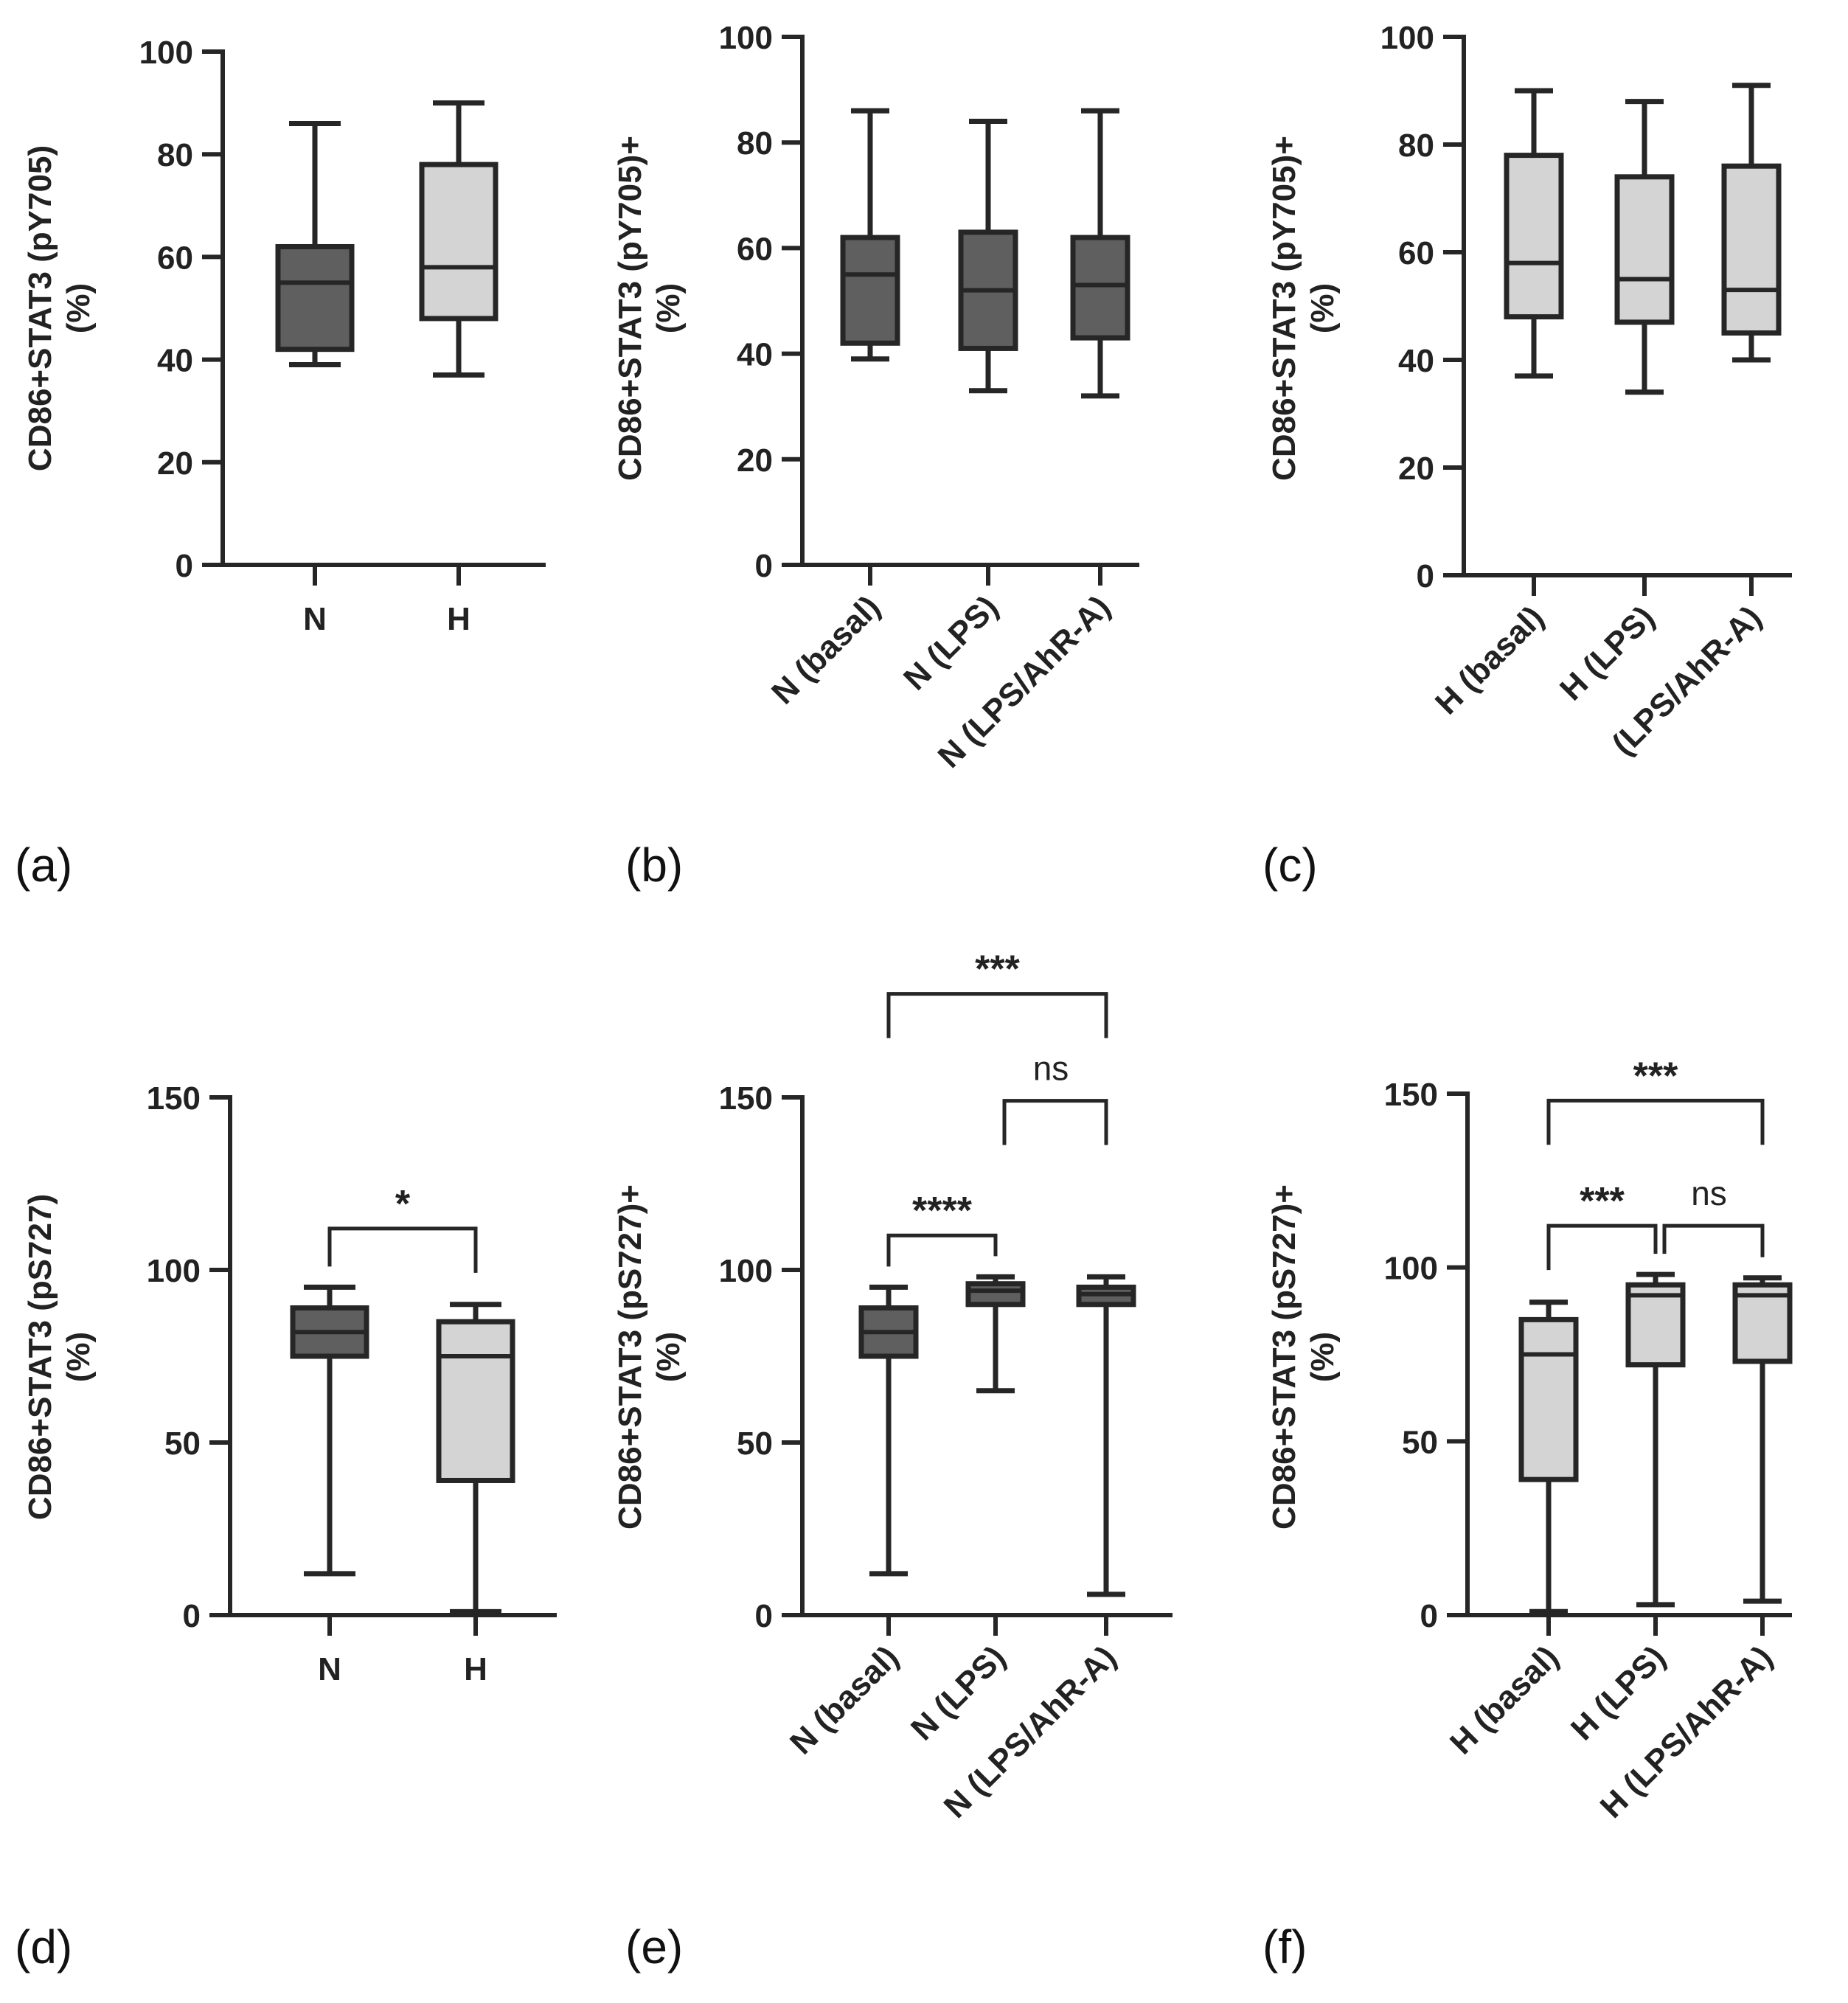 The width and height of the screenshot is (1848, 2003). I want to click on y-axis-label: CD86+STAT3 (pS727) (%), so click(59, 1357).